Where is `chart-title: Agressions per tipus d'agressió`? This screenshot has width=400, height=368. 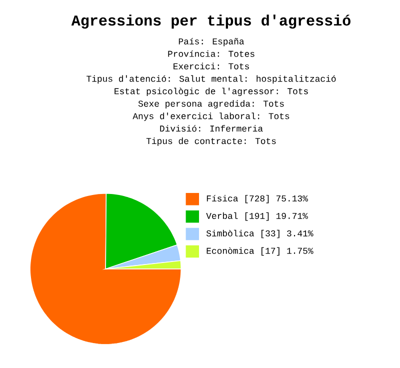 chart-title: Agressions per tipus d'agressió is located at coordinates (210, 21).